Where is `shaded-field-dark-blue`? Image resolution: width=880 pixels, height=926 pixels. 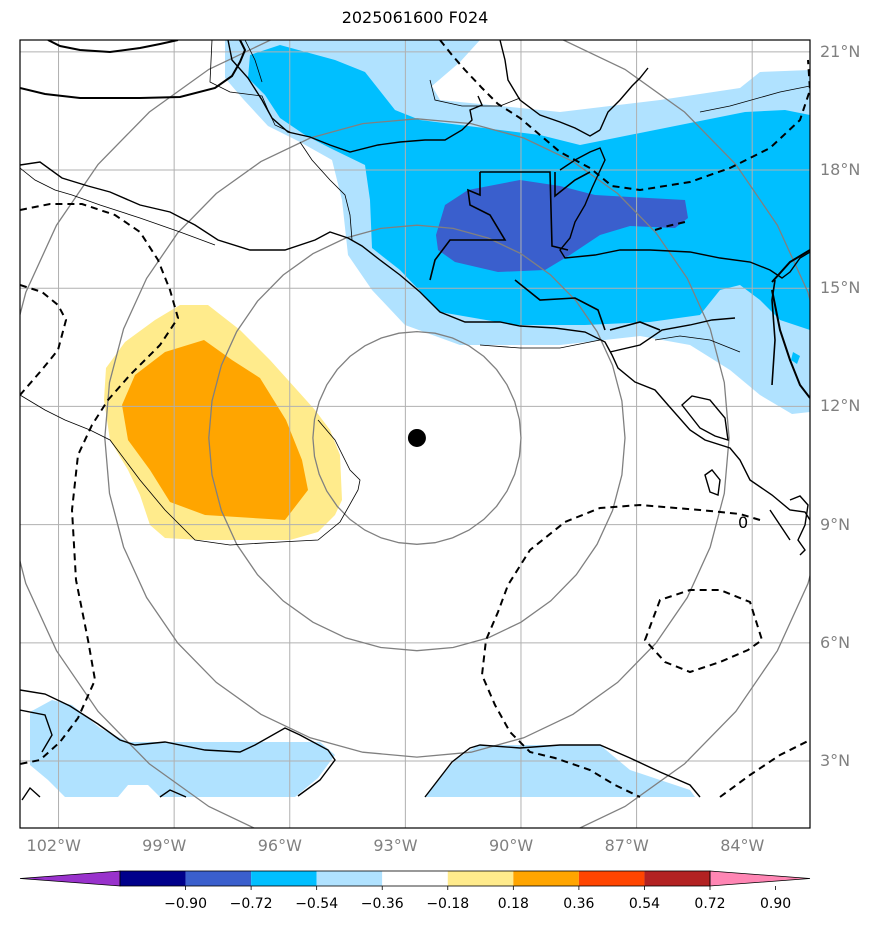 shaded-field-dark-blue is located at coordinates (562, 226).